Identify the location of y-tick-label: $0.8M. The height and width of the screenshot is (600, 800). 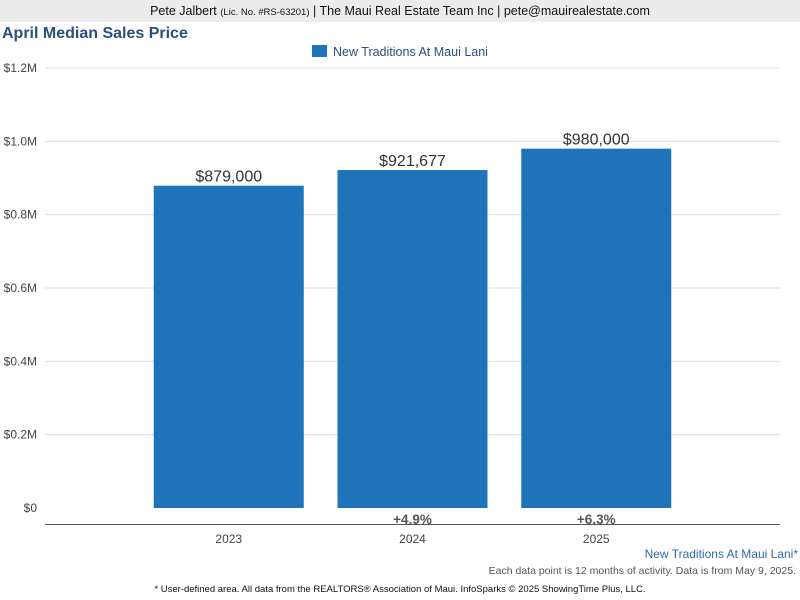
(20, 215).